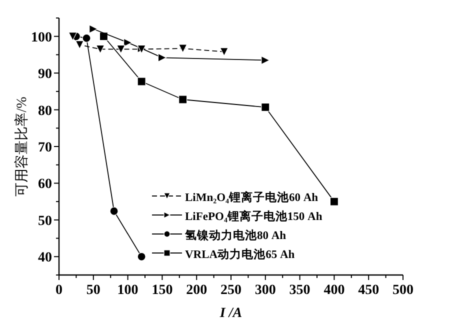 The height and width of the screenshot is (323, 450). Describe the element at coordinates (45, 111) in the screenshot. I see `y-tick-label: 80` at that location.